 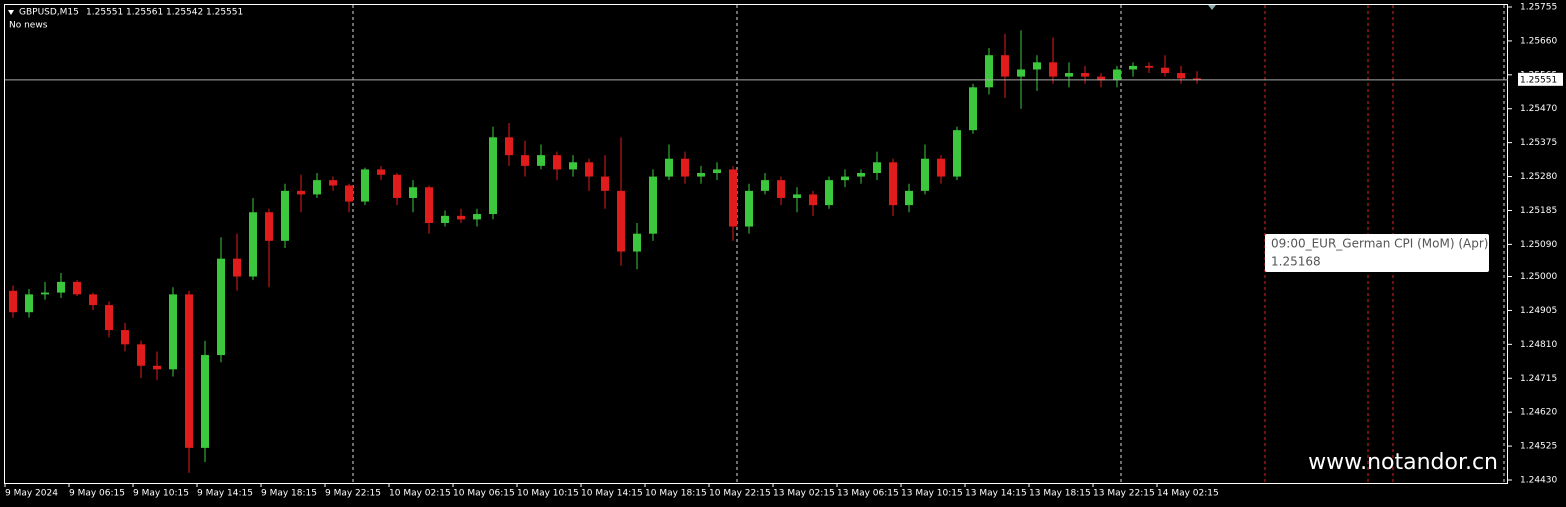 What do you see at coordinates (1538, 177) in the screenshot?
I see `y-tick-label: 1.25280` at bounding box center [1538, 177].